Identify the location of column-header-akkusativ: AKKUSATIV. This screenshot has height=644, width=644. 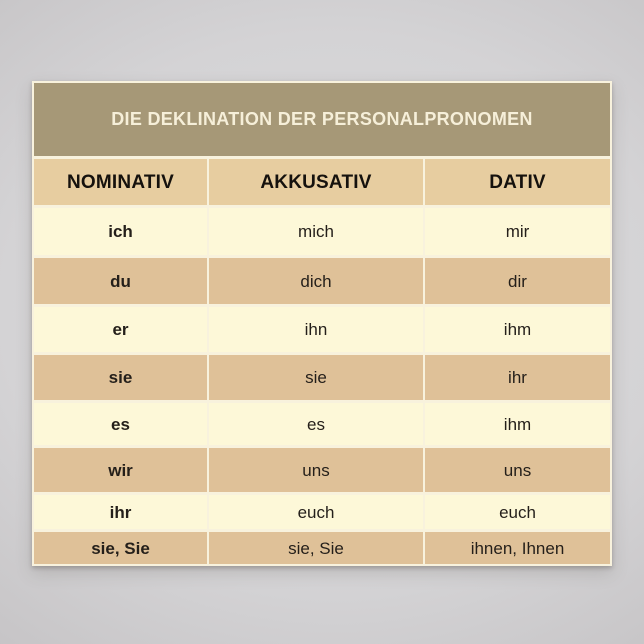
(316, 182).